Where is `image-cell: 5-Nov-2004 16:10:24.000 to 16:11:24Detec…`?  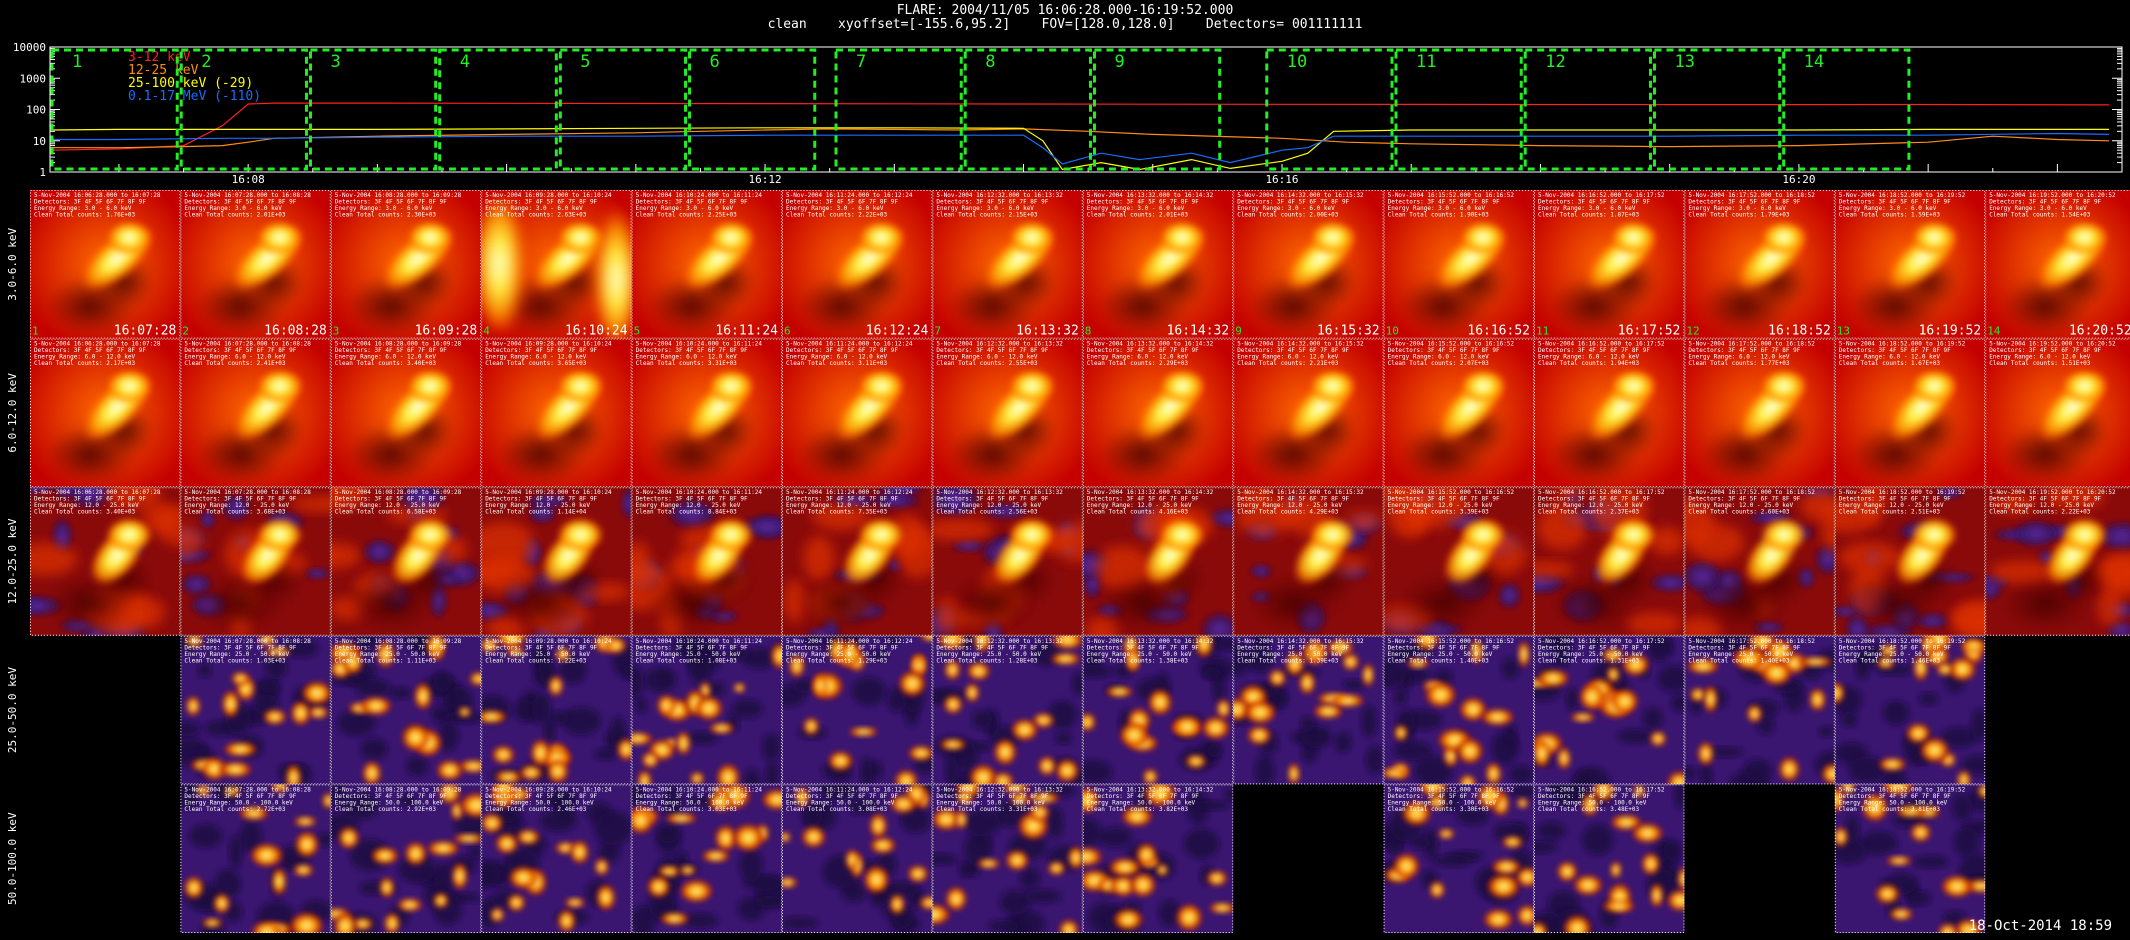
image-cell: 5-Nov-2004 16:10:24.000 to 16:11:24Detec… is located at coordinates (706, 859).